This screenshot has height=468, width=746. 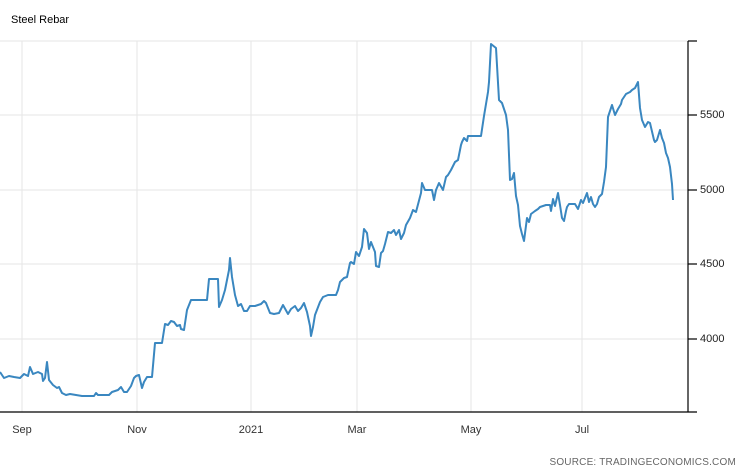 I want to click on x-tick-label: May, so click(x=471, y=430).